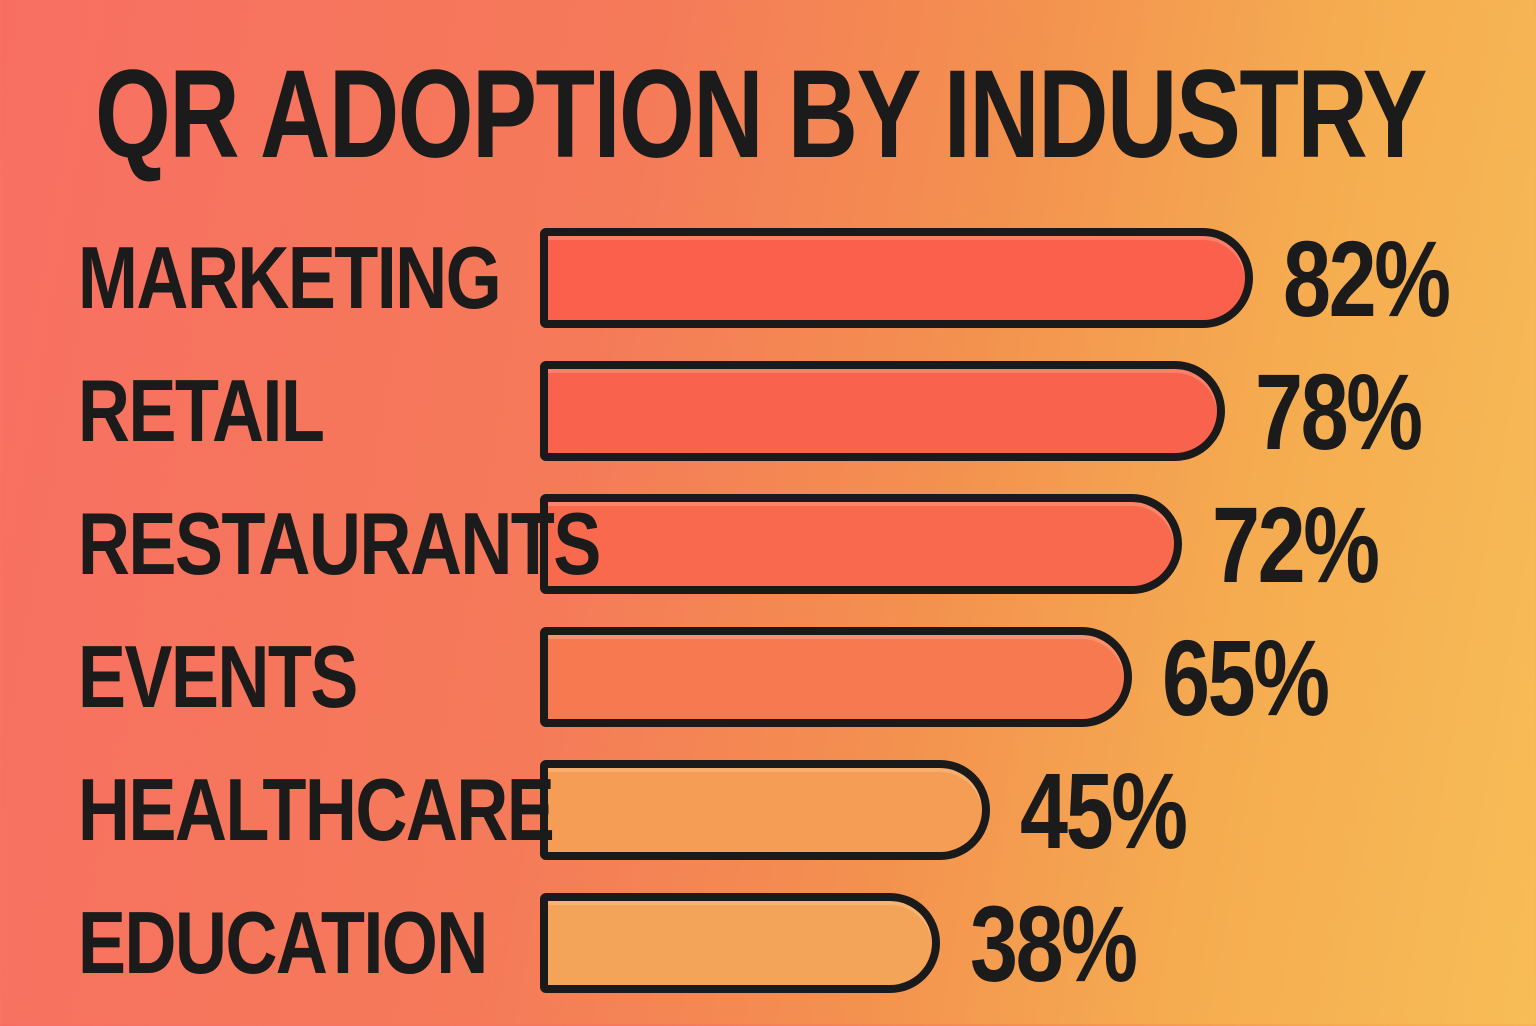 The height and width of the screenshot is (1026, 1536). Describe the element at coordinates (1296, 544) in the screenshot. I see `value-label-restaurants: 72%` at that location.